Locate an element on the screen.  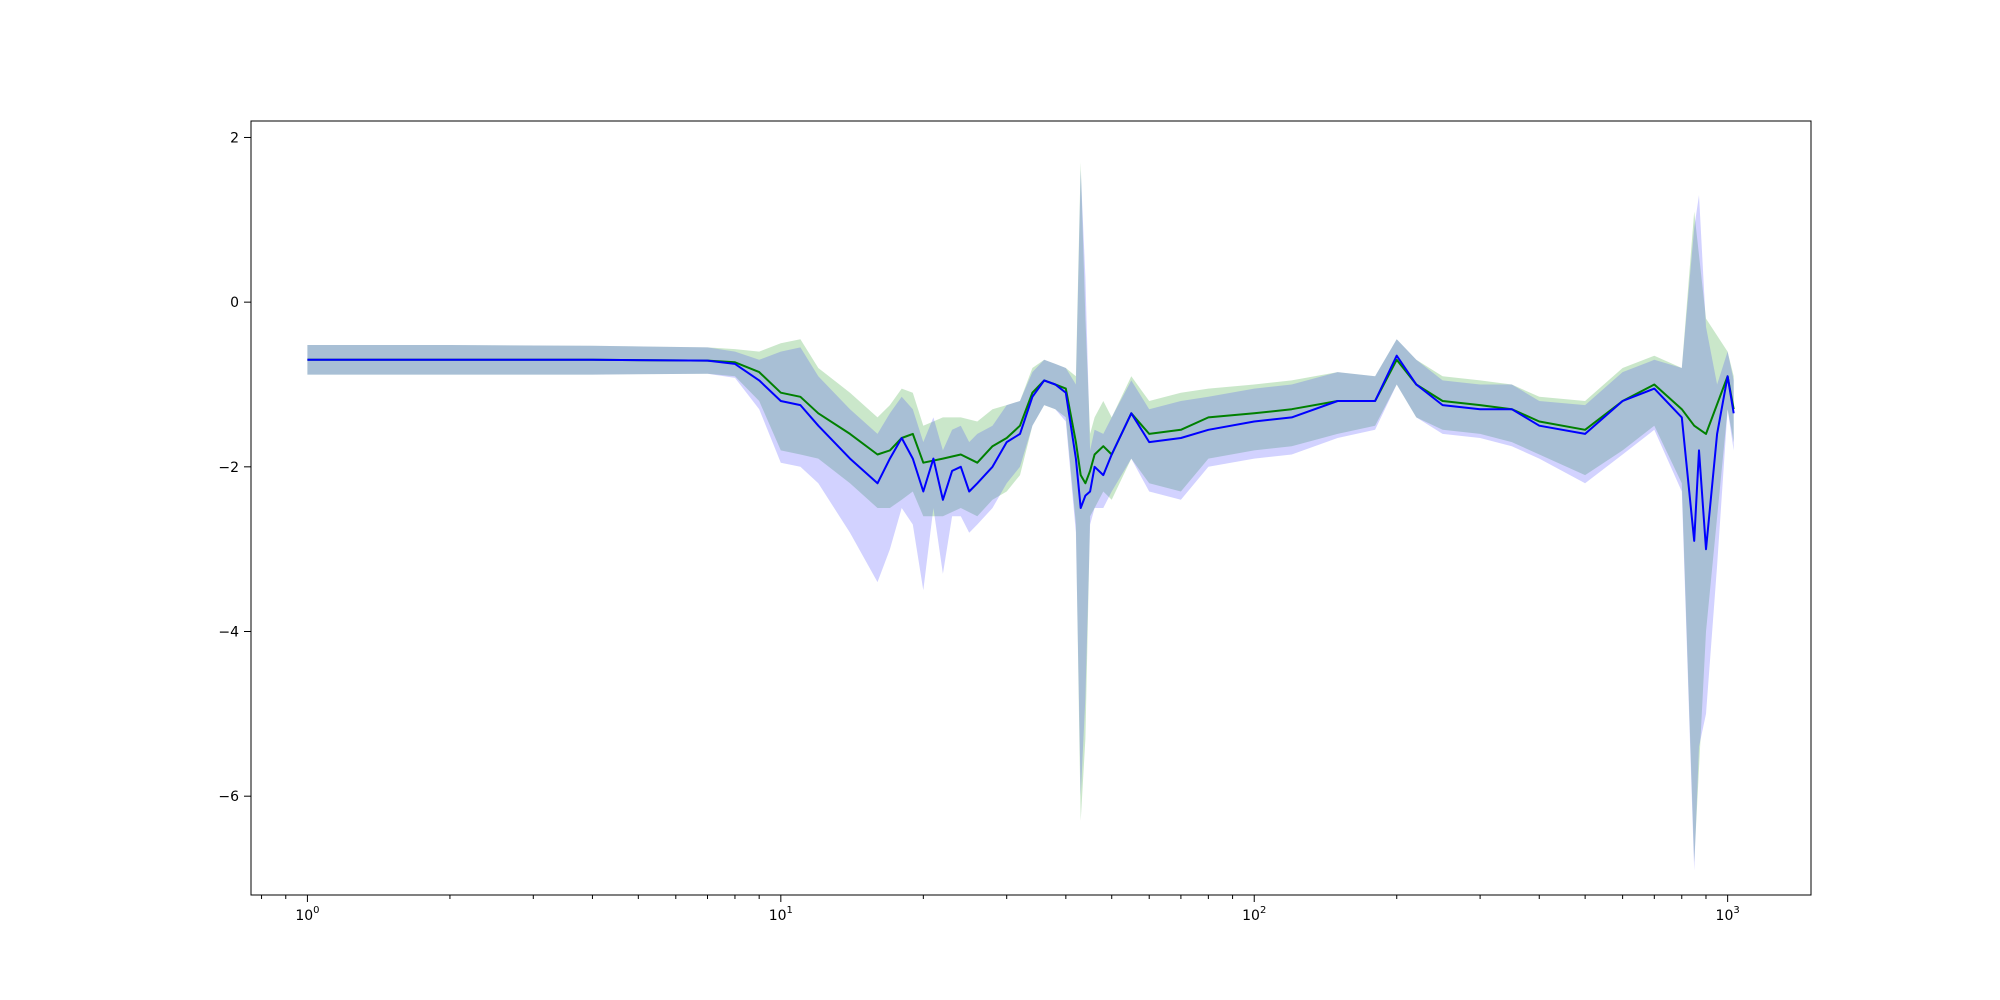
y-axis: 2 0 −2 −4 −6 is located at coordinates (234, 467).